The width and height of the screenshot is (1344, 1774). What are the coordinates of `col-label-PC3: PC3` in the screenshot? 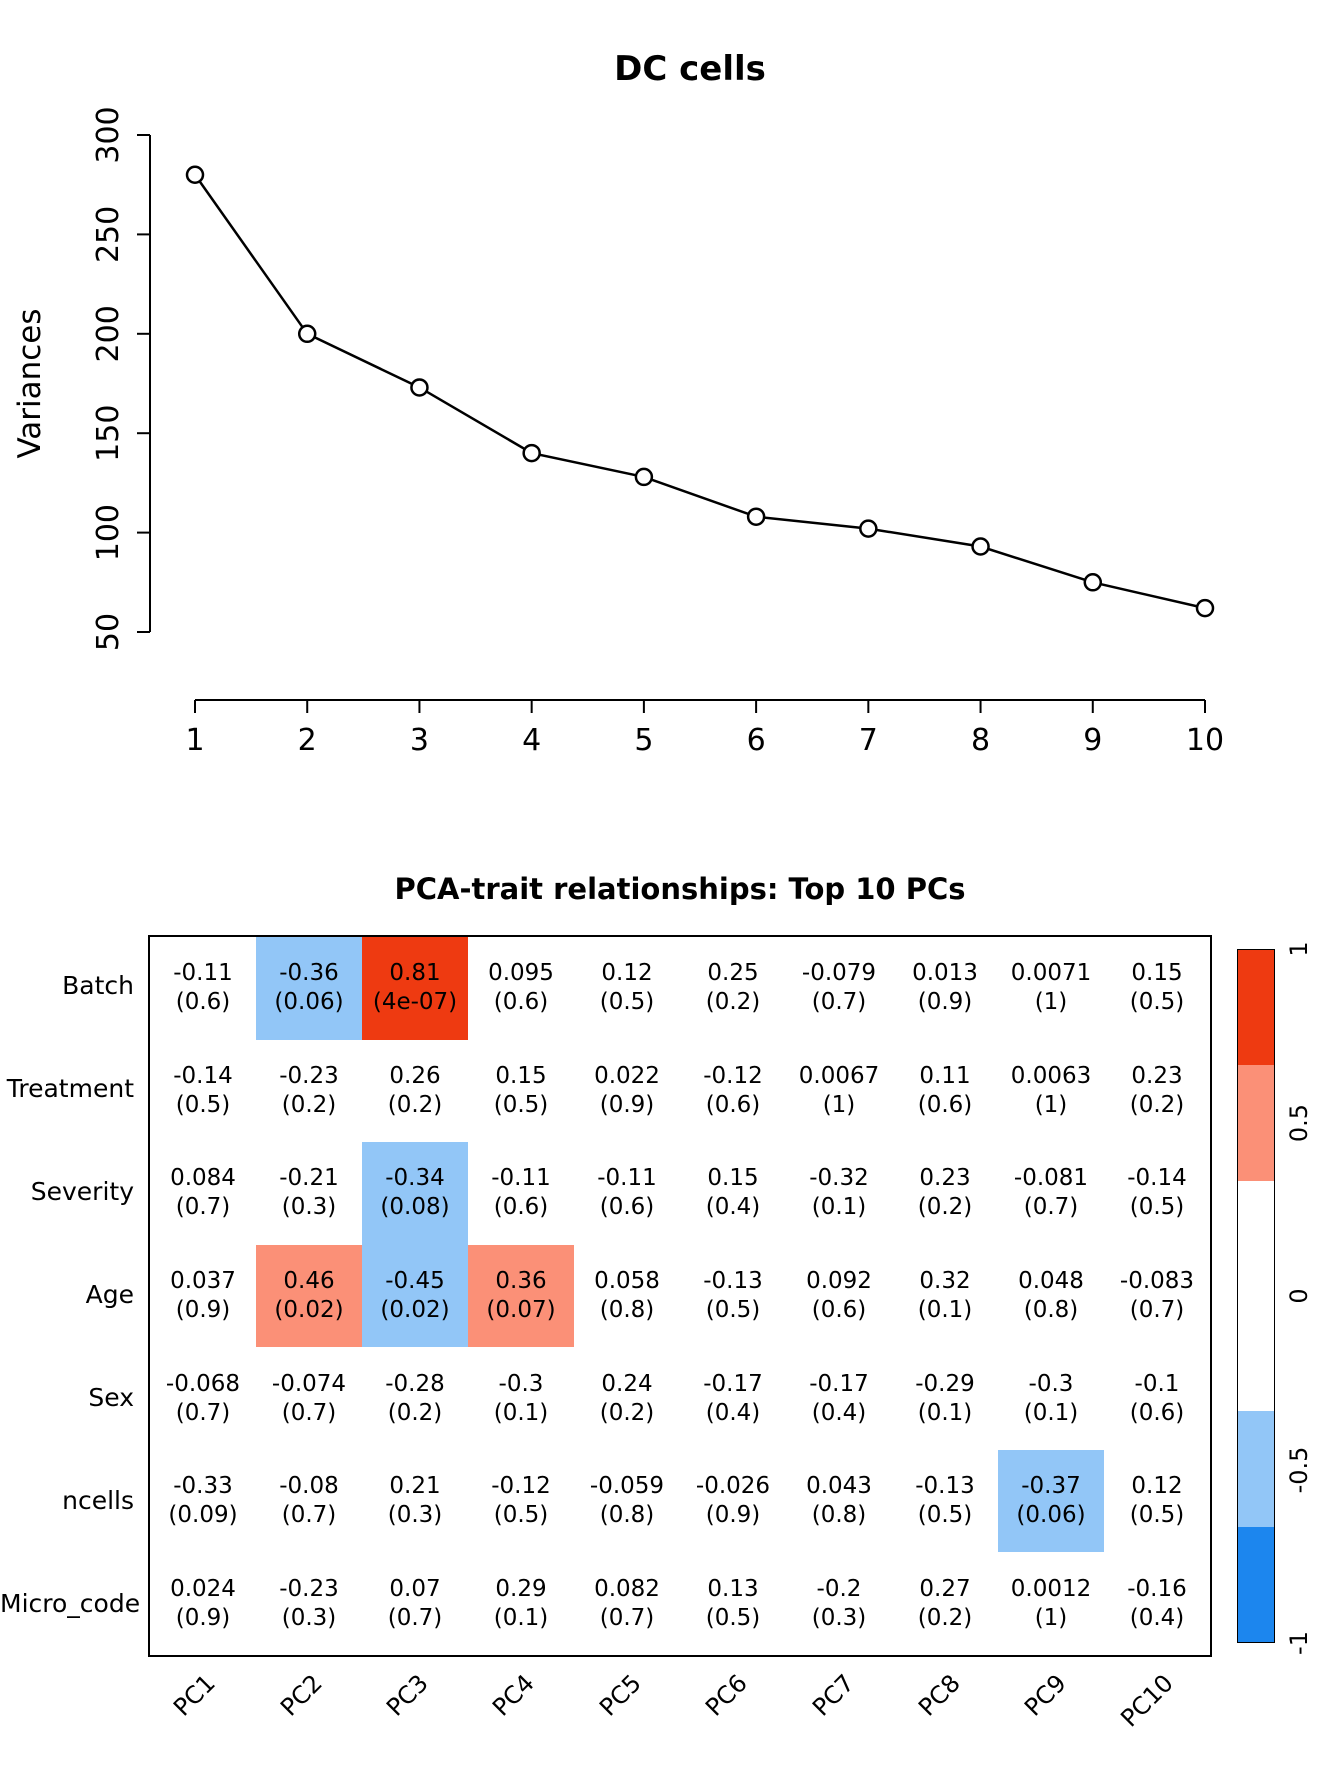 It's located at (407, 1695).